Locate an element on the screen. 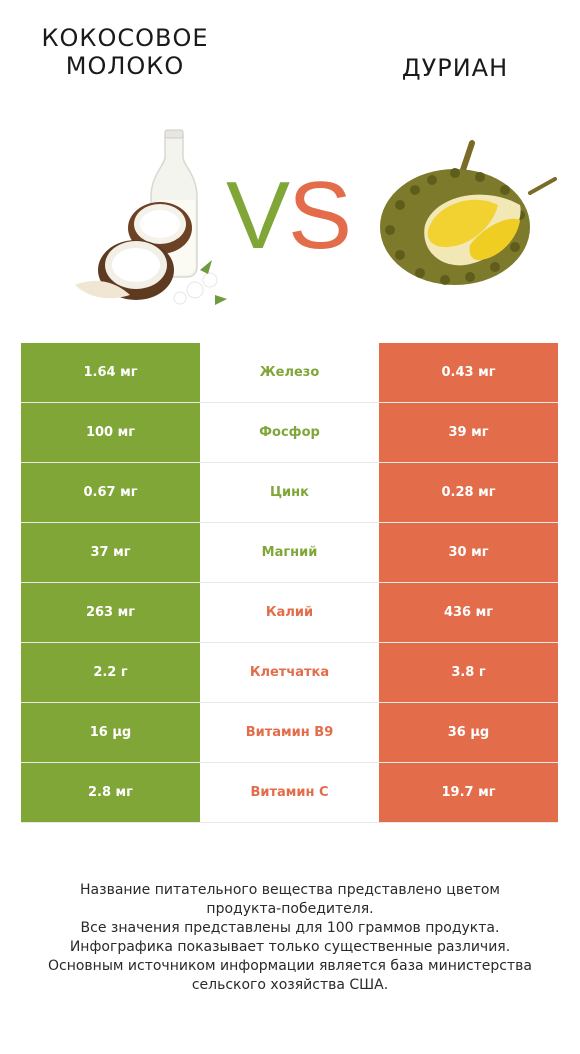 This screenshot has width=580, height=1054. left-value-cell: 100 мг is located at coordinates (110, 432).